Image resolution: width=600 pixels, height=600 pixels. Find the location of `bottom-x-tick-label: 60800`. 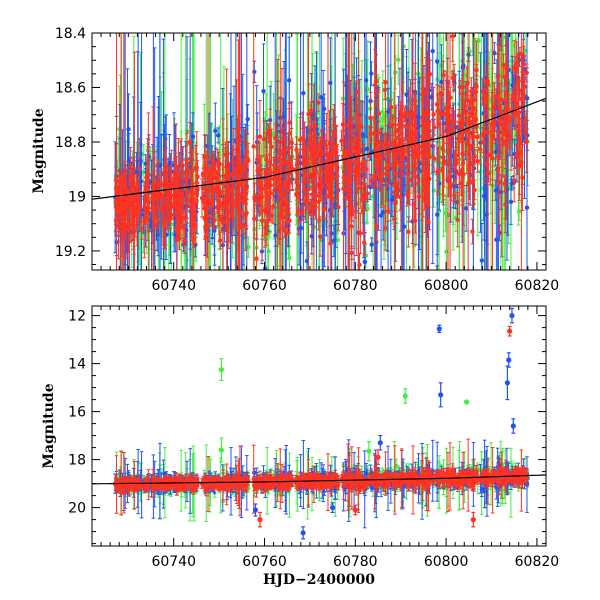

bottom-x-tick-label: 60800 is located at coordinates (446, 562).